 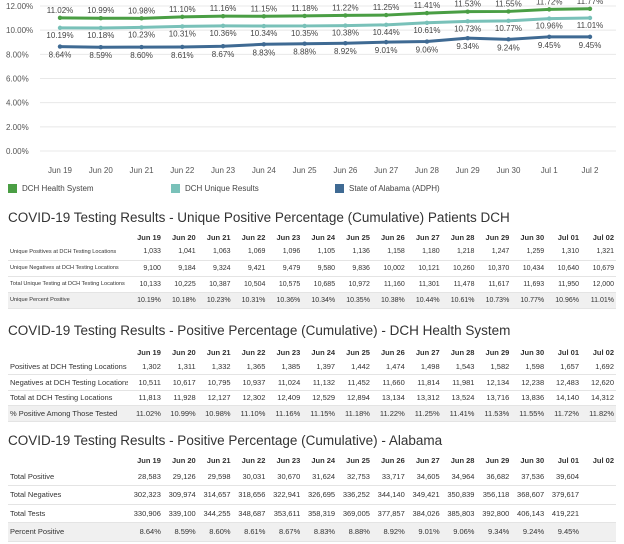 I want to click on table-cell: 39,604, so click(x=563, y=476).